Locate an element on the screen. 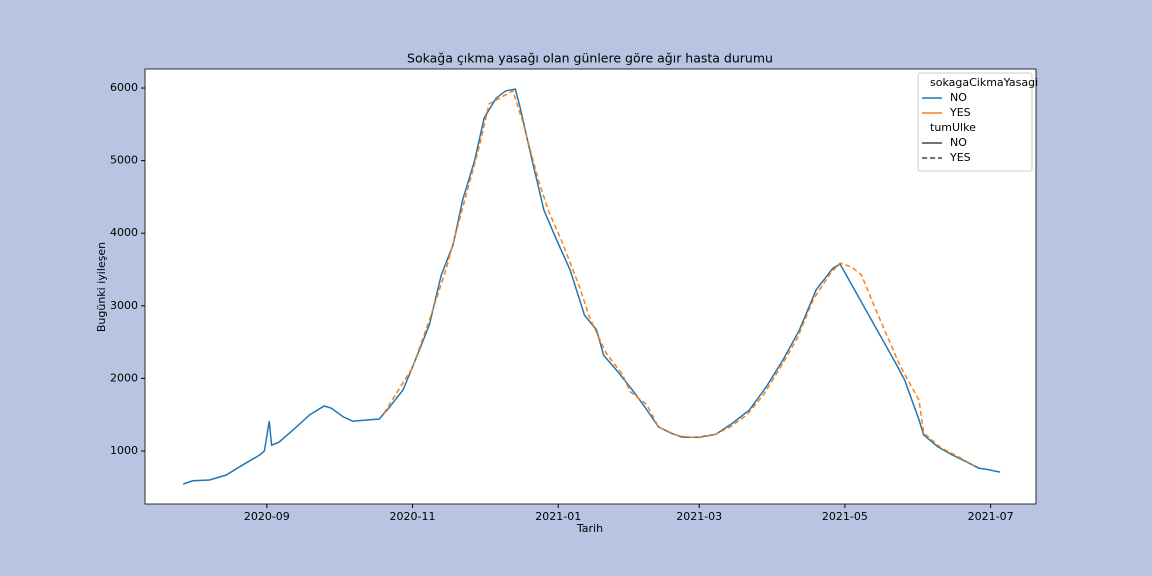 The width and height of the screenshot is (1152, 576). x-tick-label: 2021-03 is located at coordinates (699, 516).